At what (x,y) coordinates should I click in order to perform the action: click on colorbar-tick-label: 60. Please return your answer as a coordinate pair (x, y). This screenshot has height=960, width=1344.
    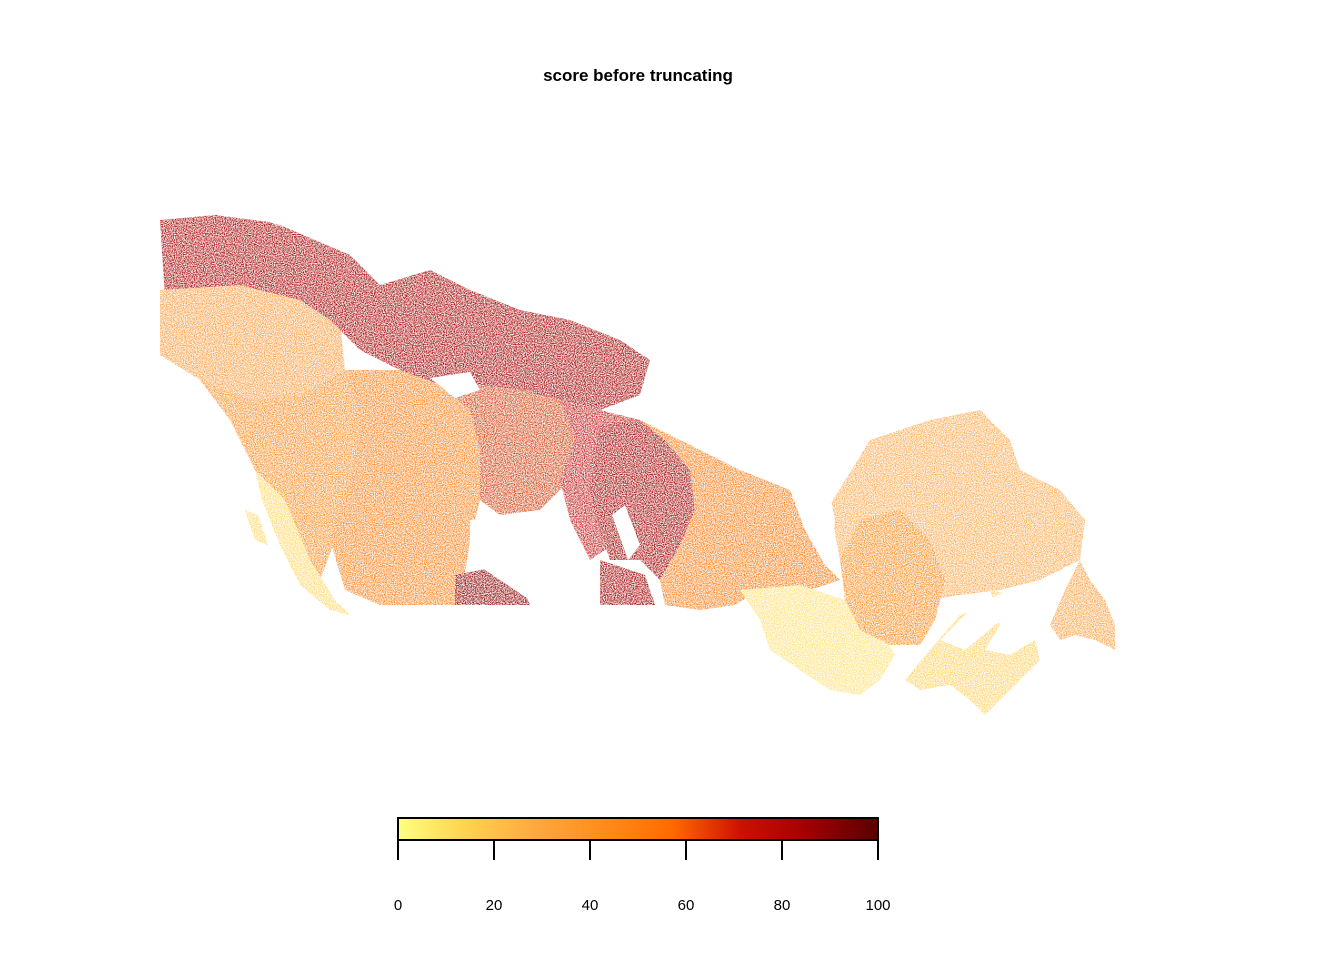
    Looking at the image, I should click on (686, 905).